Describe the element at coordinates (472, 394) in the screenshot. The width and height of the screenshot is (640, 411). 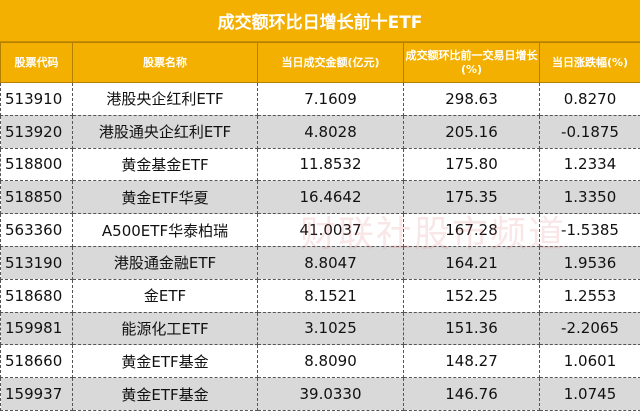
I see `cell-growth: 146.76` at that location.